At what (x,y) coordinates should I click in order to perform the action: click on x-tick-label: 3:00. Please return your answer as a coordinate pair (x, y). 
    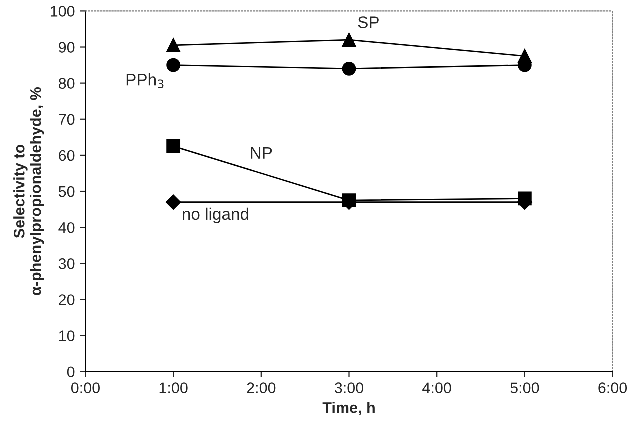
    Looking at the image, I should click on (349, 388).